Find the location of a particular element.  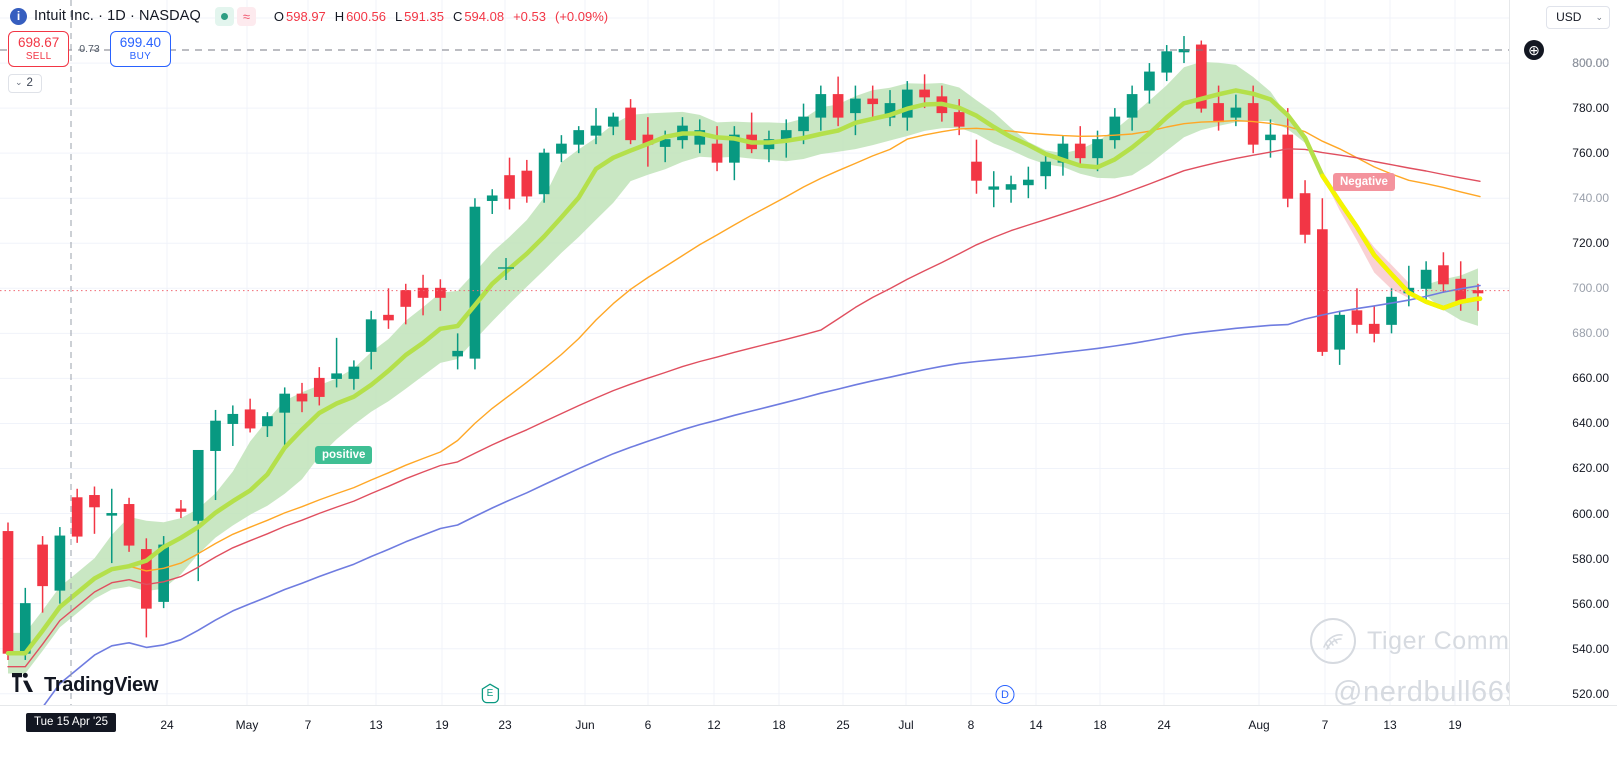

price-tick: 760.00 is located at coordinates (1590, 153).